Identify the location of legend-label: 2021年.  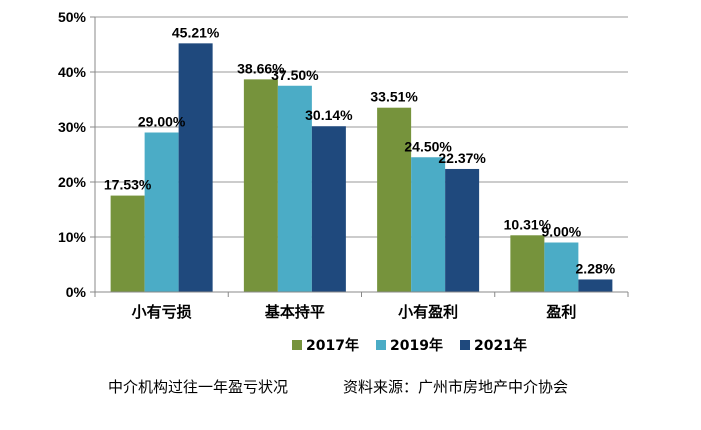
(500, 345).